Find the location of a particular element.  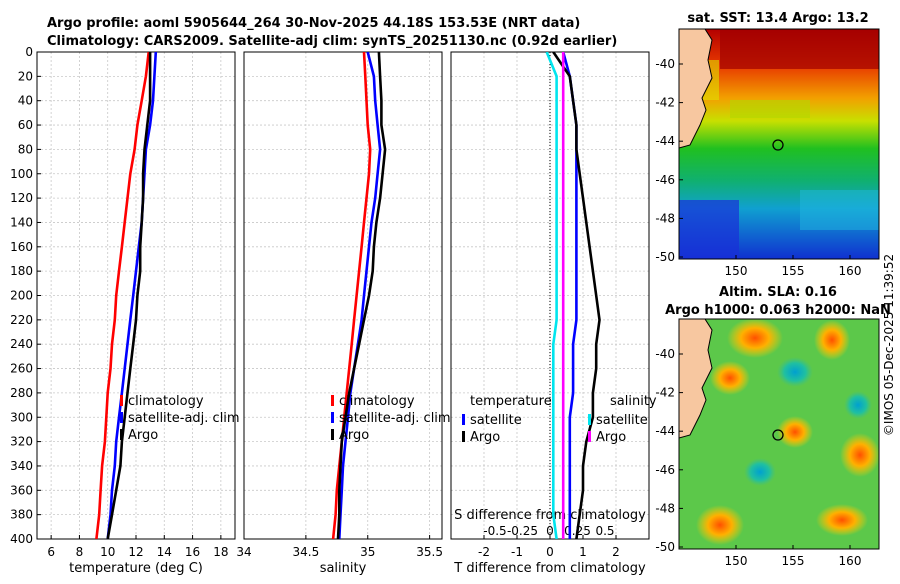

x-tick-label: 16 is located at coordinates (192, 552).